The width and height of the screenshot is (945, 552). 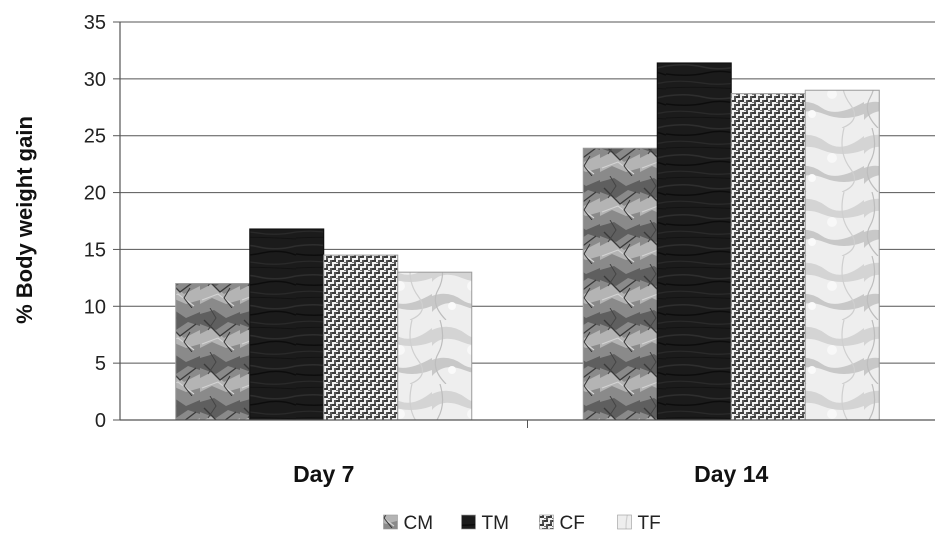 I want to click on x-category-label: Day 14, so click(x=731, y=474).